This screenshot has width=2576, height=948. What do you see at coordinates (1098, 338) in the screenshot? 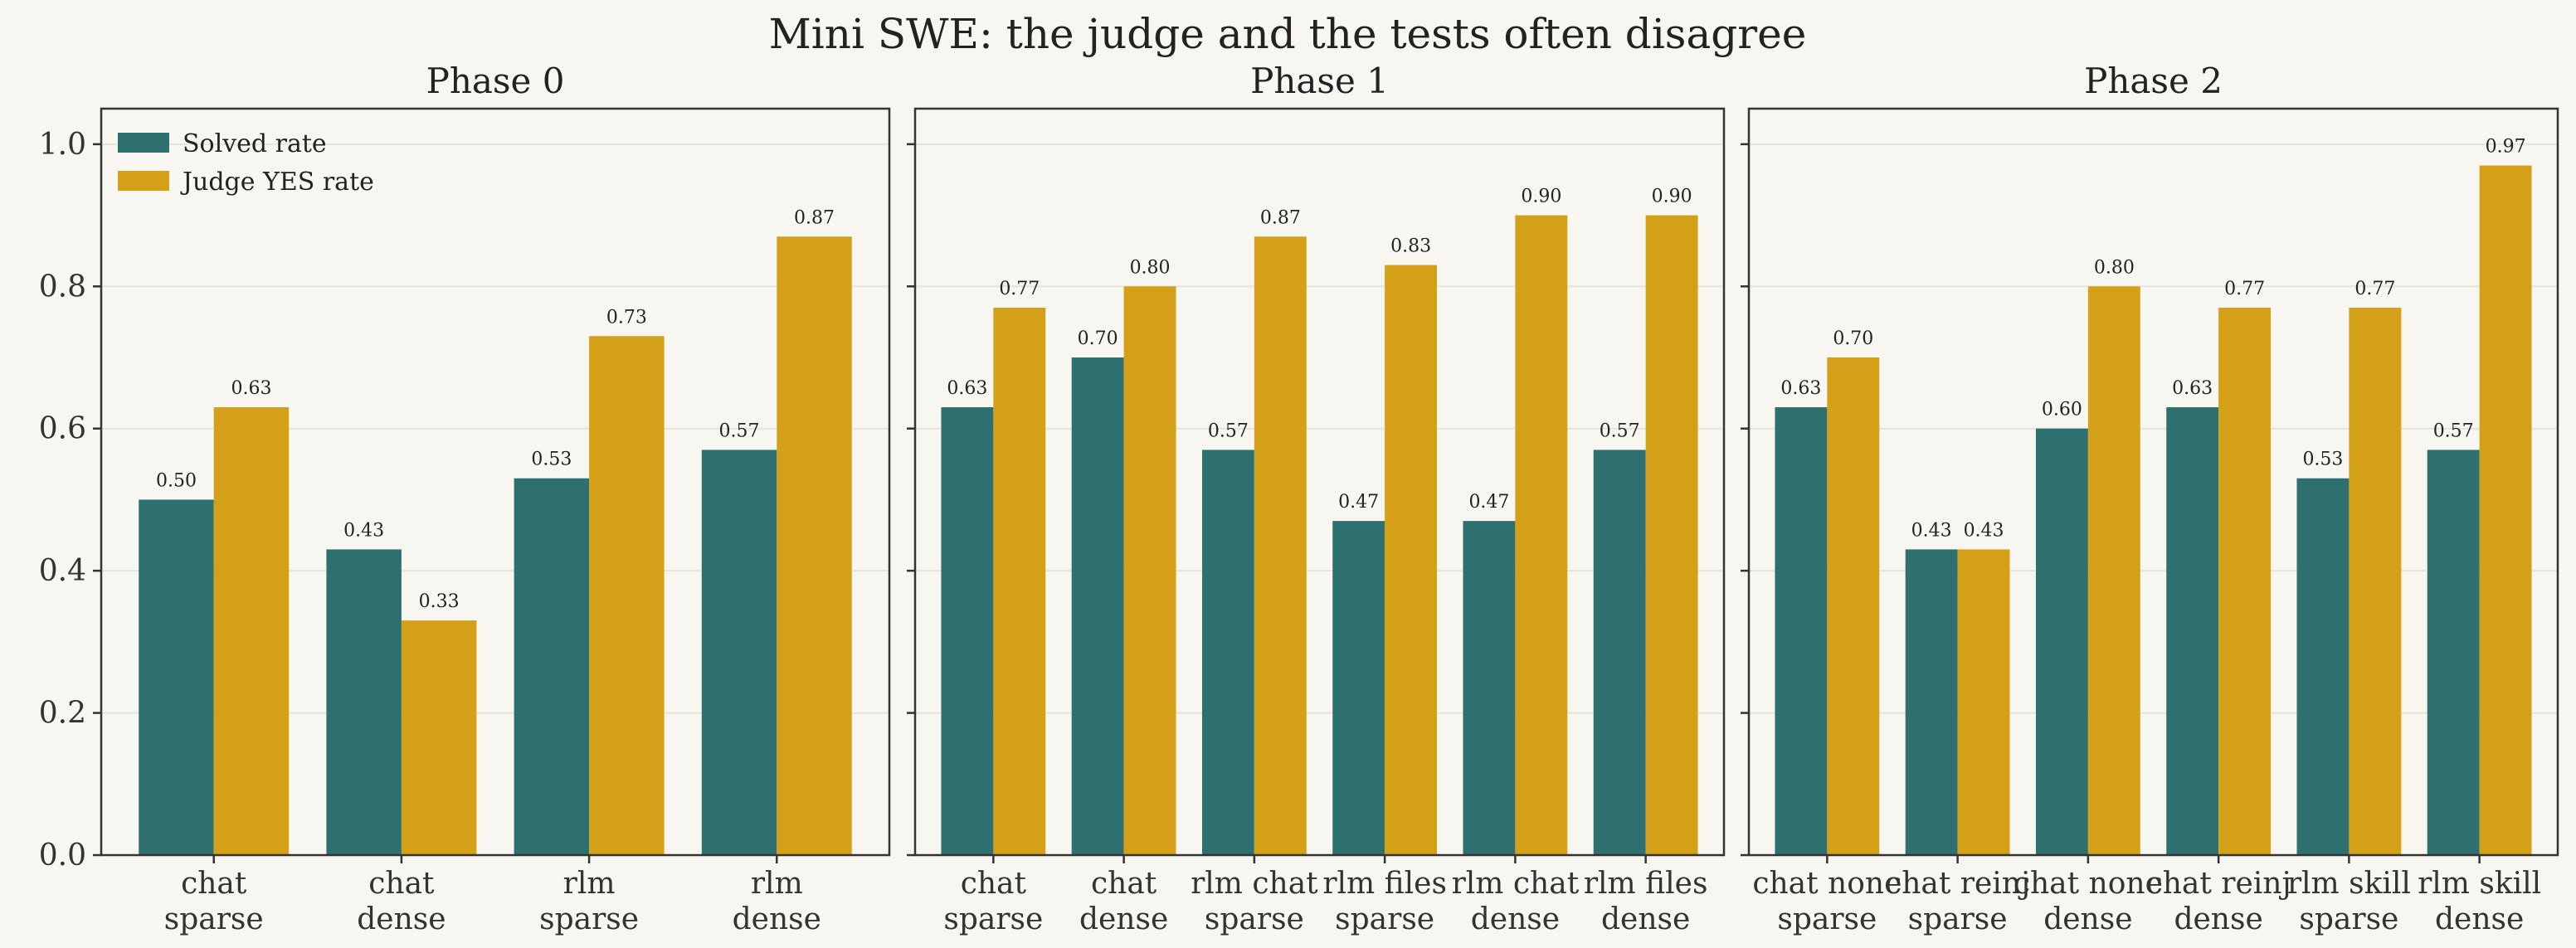
I see `solved-bar-label: 0.70` at bounding box center [1098, 338].